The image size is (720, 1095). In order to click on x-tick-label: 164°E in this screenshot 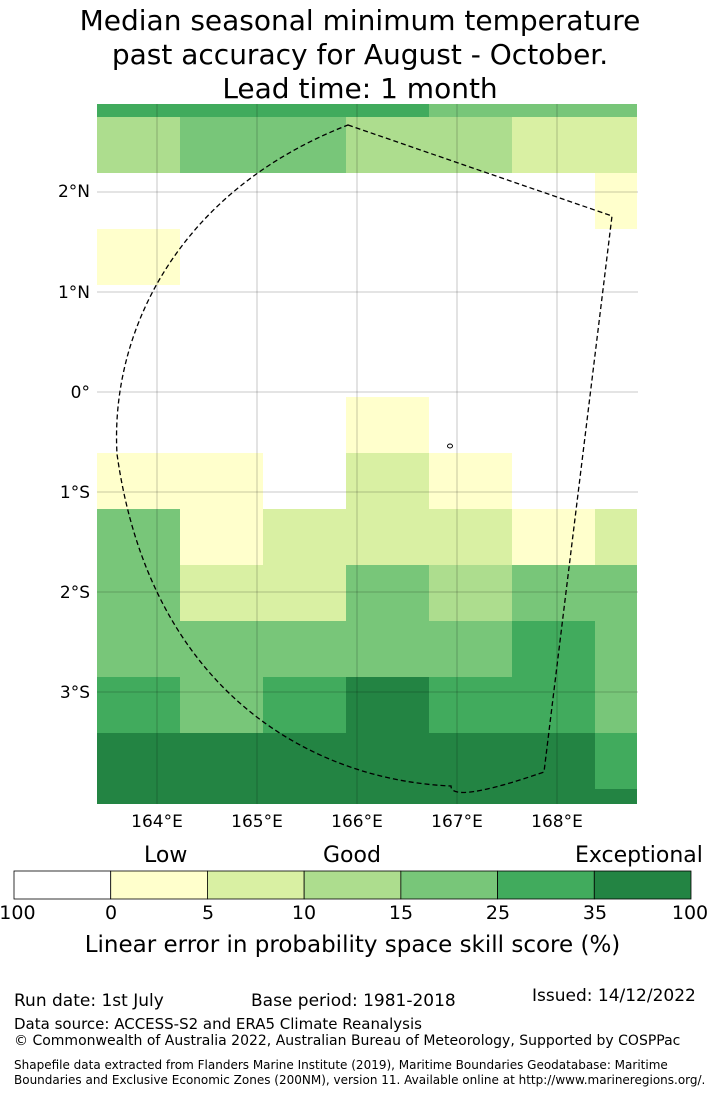, I will do `click(157, 822)`.